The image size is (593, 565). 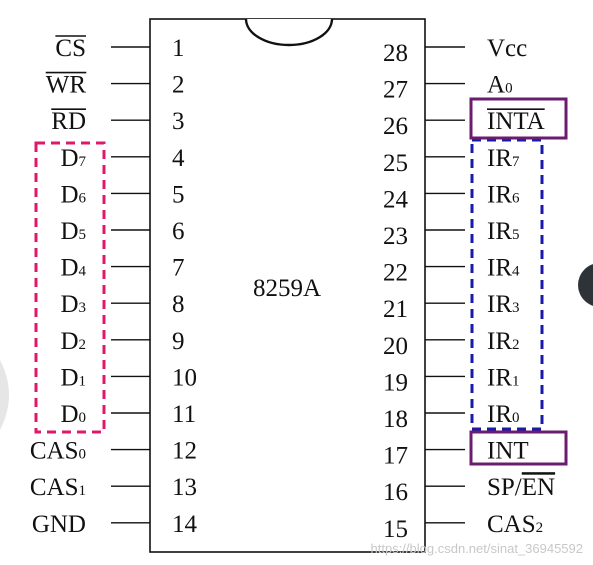 I want to click on left-pin-number-13: 13, so click(x=184, y=487).